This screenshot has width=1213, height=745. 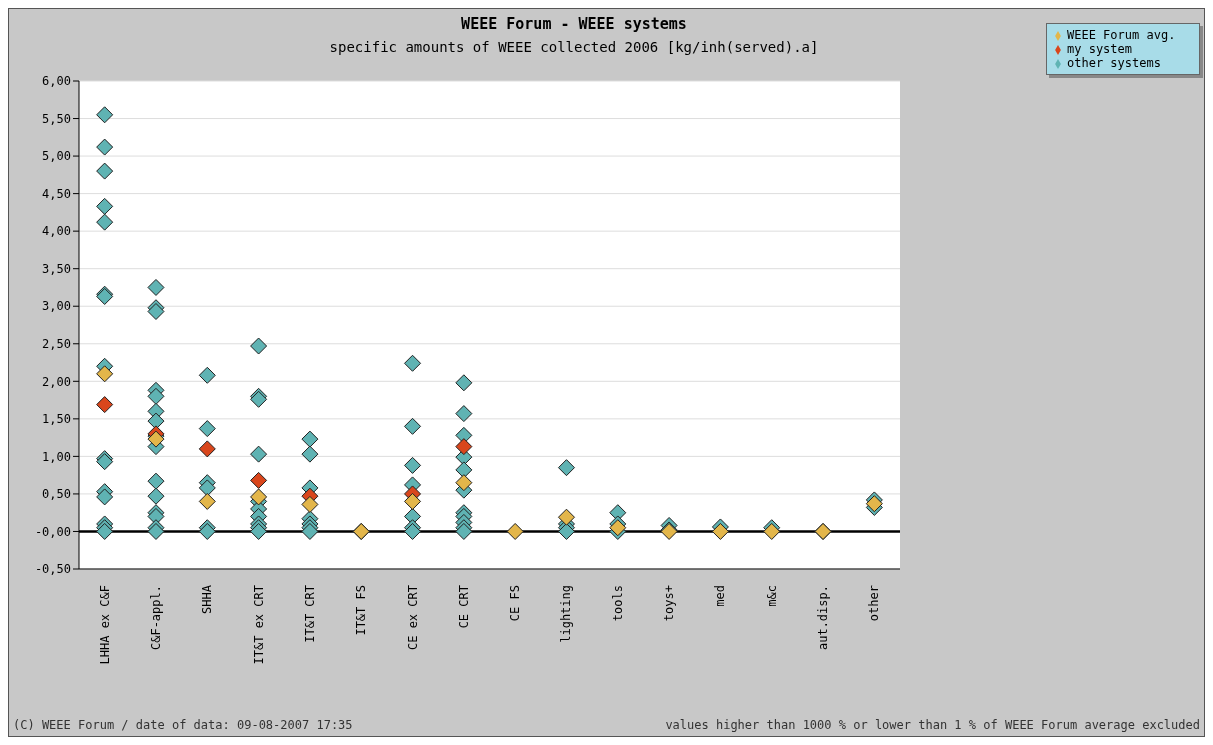 What do you see at coordinates (361, 610) in the screenshot?
I see `x-tick-label: IT&T FS` at bounding box center [361, 610].